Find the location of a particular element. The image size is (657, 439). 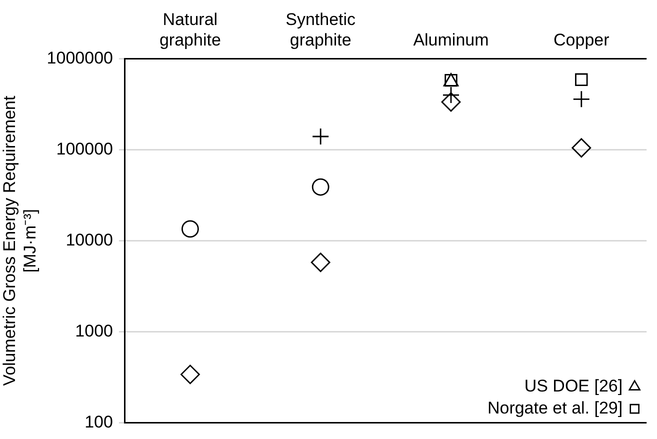

legend-label: Norgate et al. [29] is located at coordinates (555, 408).